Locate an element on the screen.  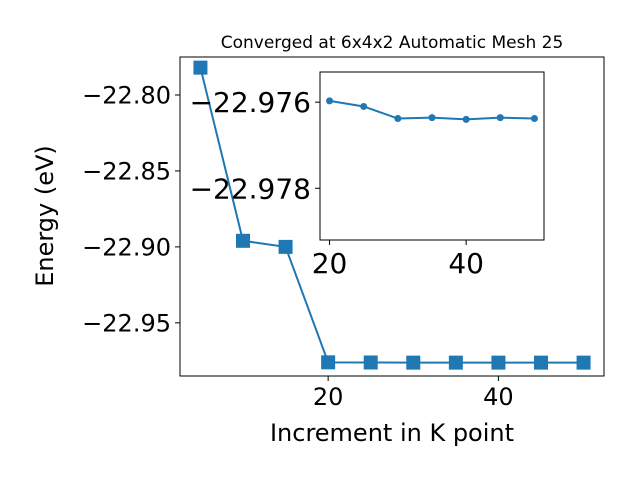
main-y-tick-label: −22.80 is located at coordinates (126, 96).